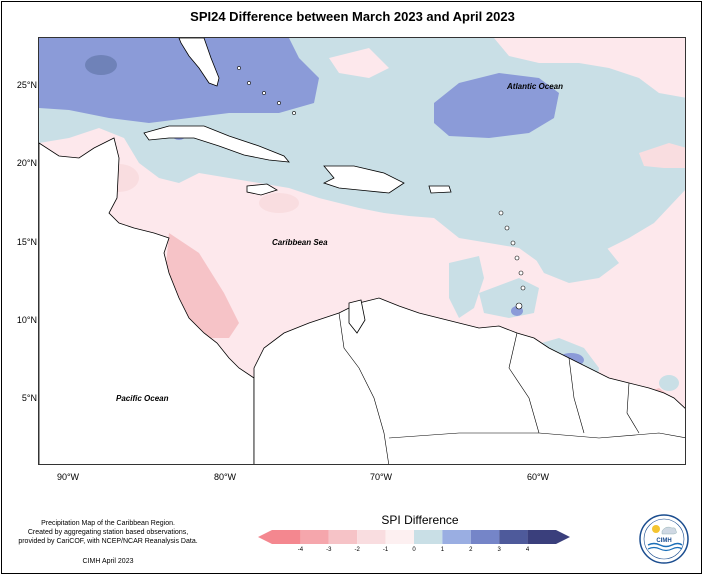  What do you see at coordinates (300, 550) in the screenshot?
I see `colorbar-tick-label: -4` at bounding box center [300, 550].